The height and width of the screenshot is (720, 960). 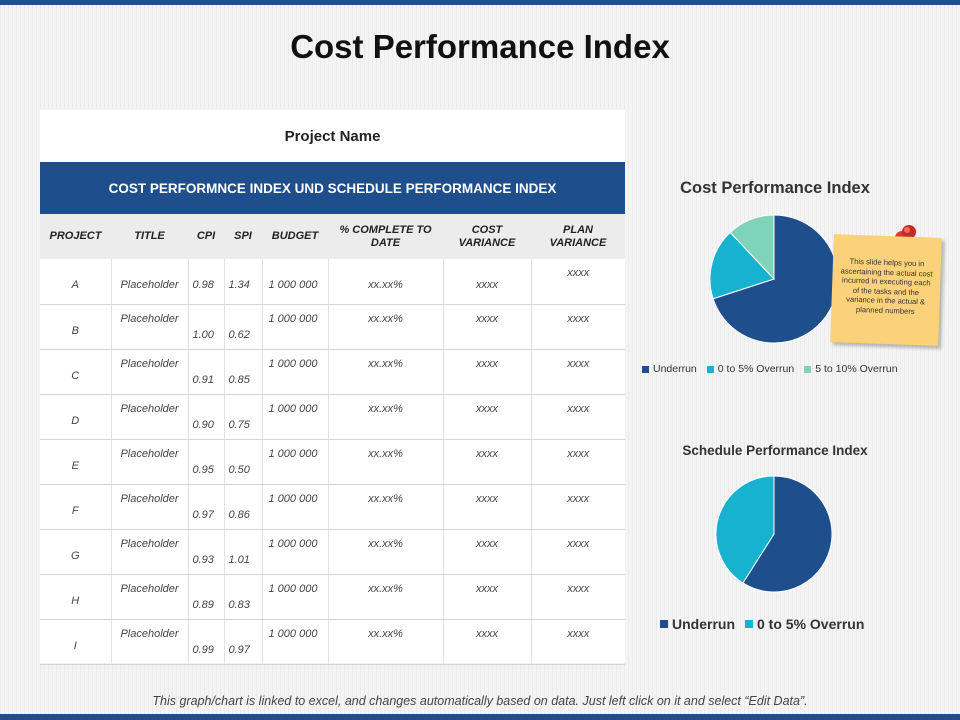 I want to click on project-name-header: Project Name, so click(x=332, y=136).